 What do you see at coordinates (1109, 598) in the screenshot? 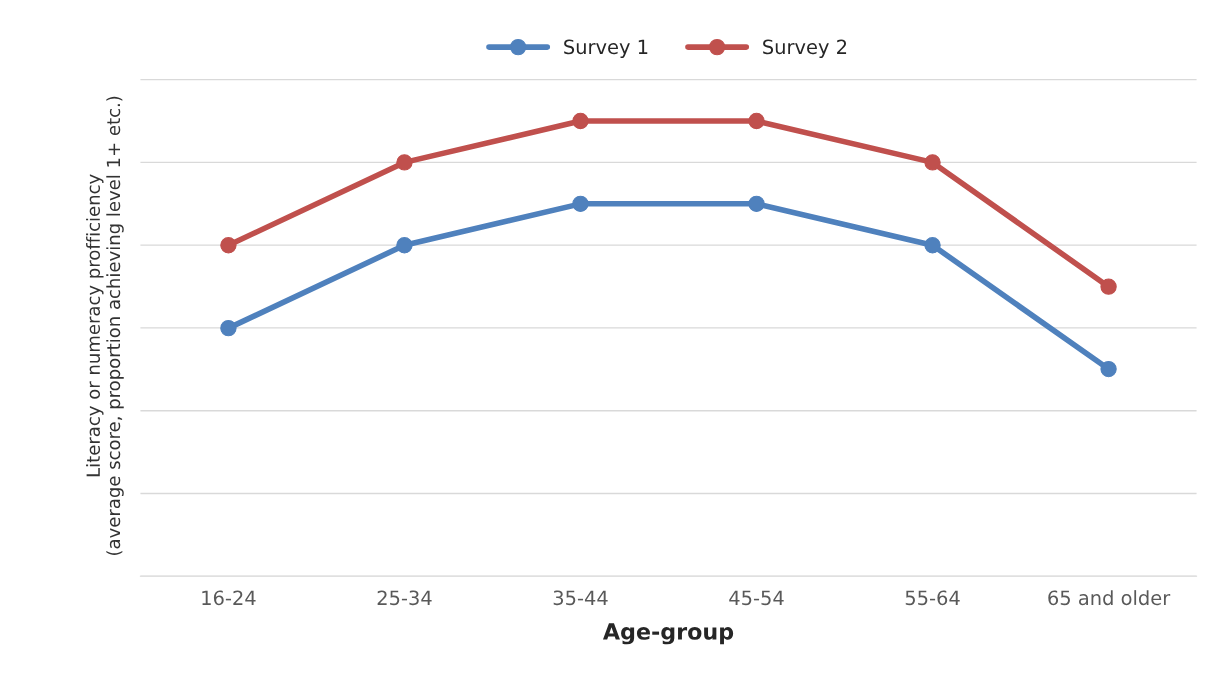
I see `x-tick-label: 65 and older` at bounding box center [1109, 598].